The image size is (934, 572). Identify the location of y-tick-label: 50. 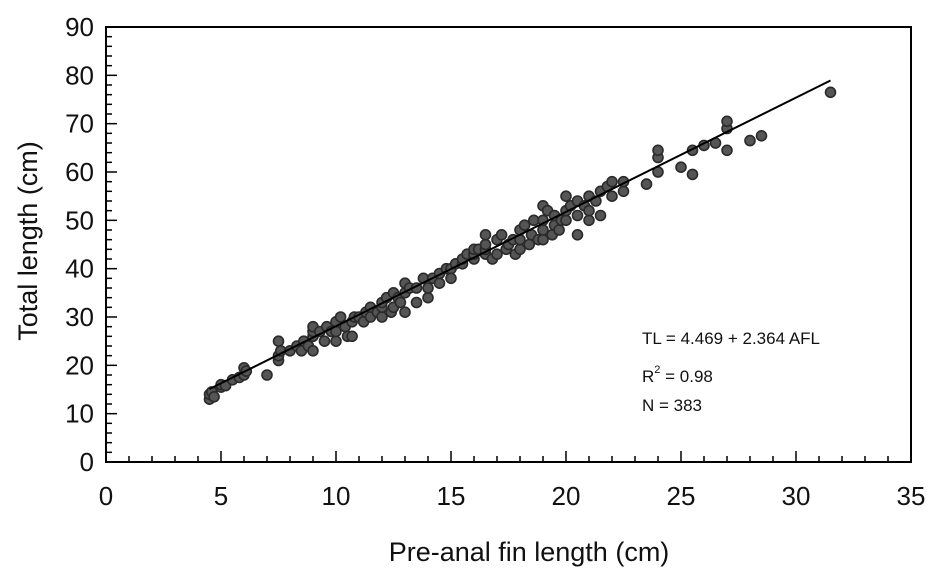
(79, 220).